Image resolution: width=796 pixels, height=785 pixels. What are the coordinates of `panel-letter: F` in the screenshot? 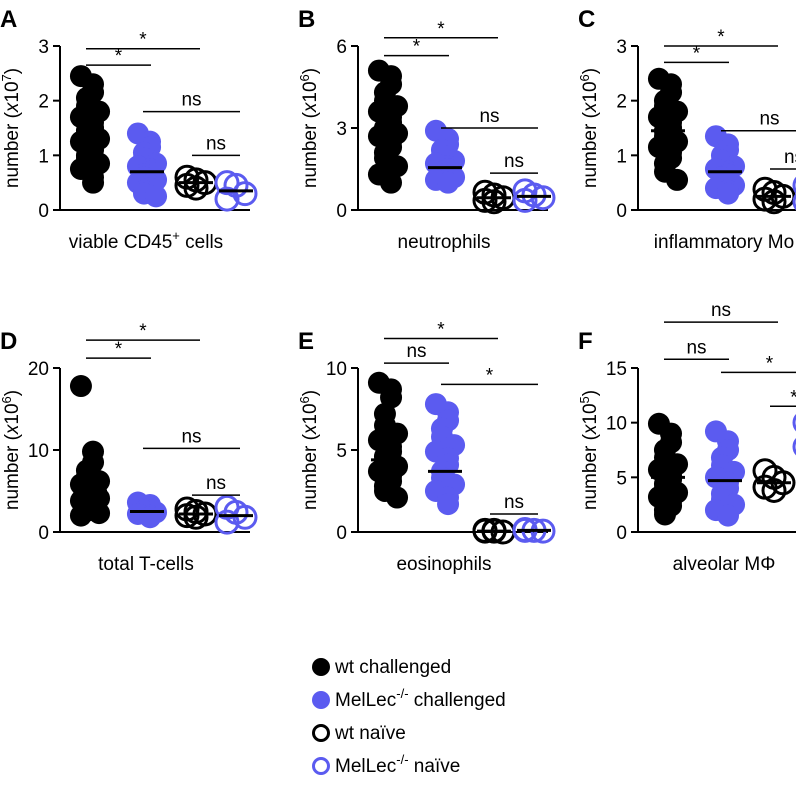 It's located at (585, 341).